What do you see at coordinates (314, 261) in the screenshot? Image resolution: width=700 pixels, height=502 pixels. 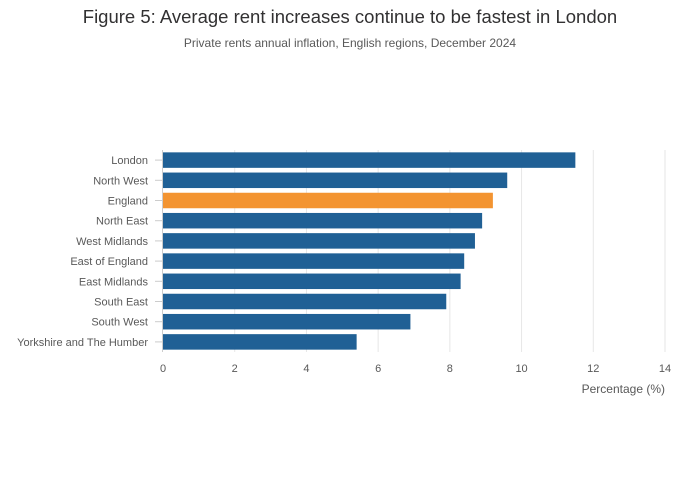 I see `bar-east-of-england` at bounding box center [314, 261].